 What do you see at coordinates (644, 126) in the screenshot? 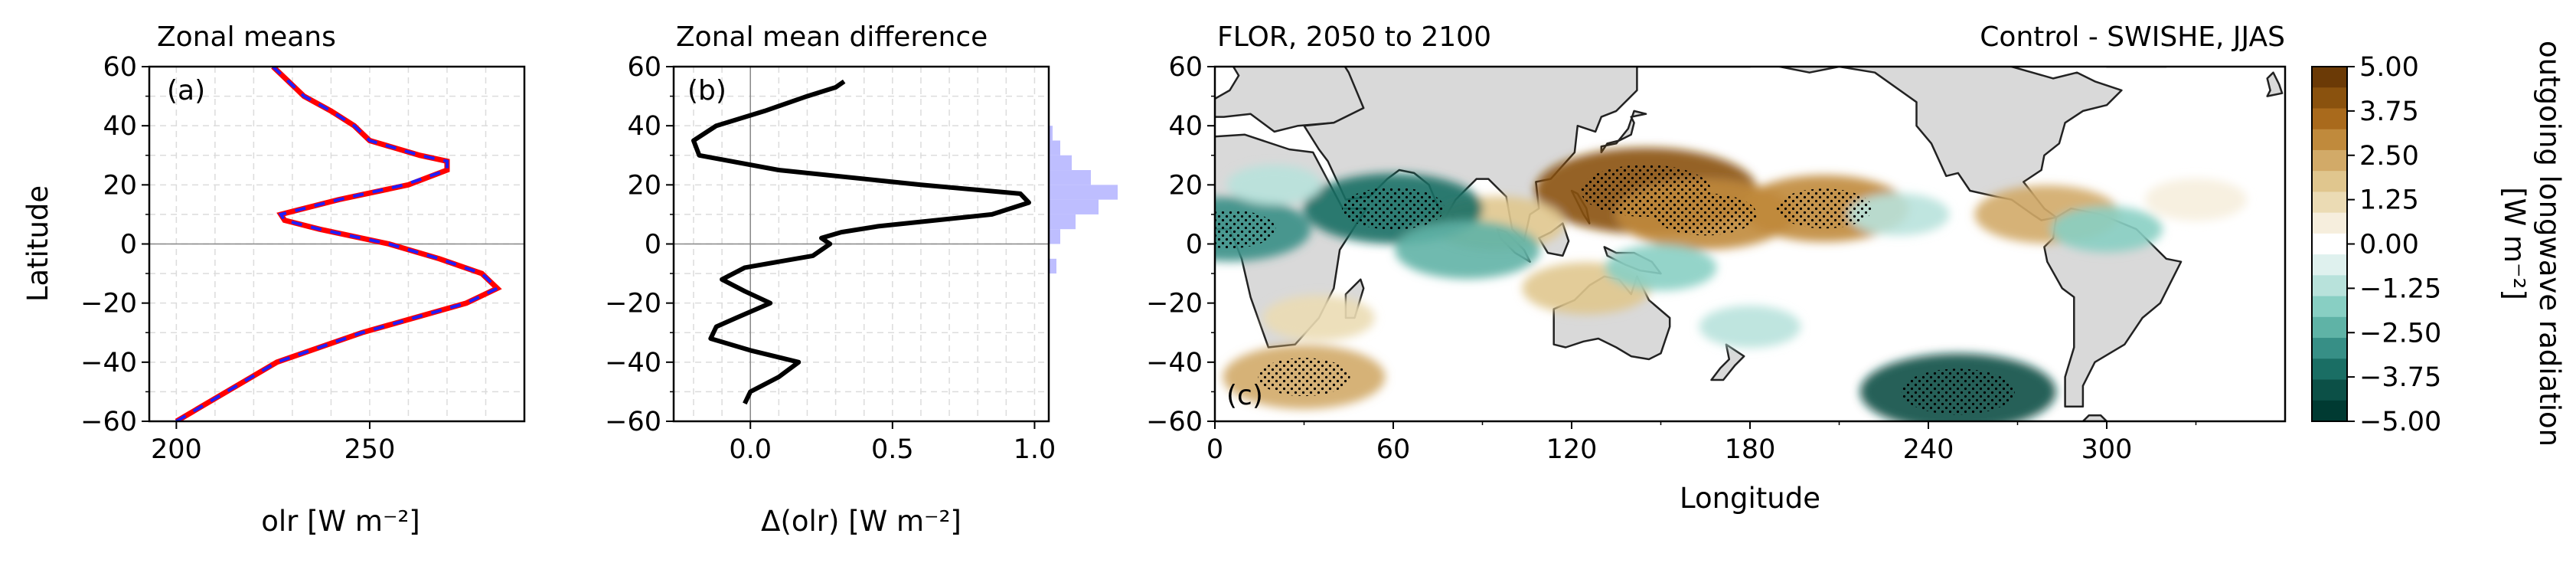
I see `ytick-label: 40` at bounding box center [644, 126].